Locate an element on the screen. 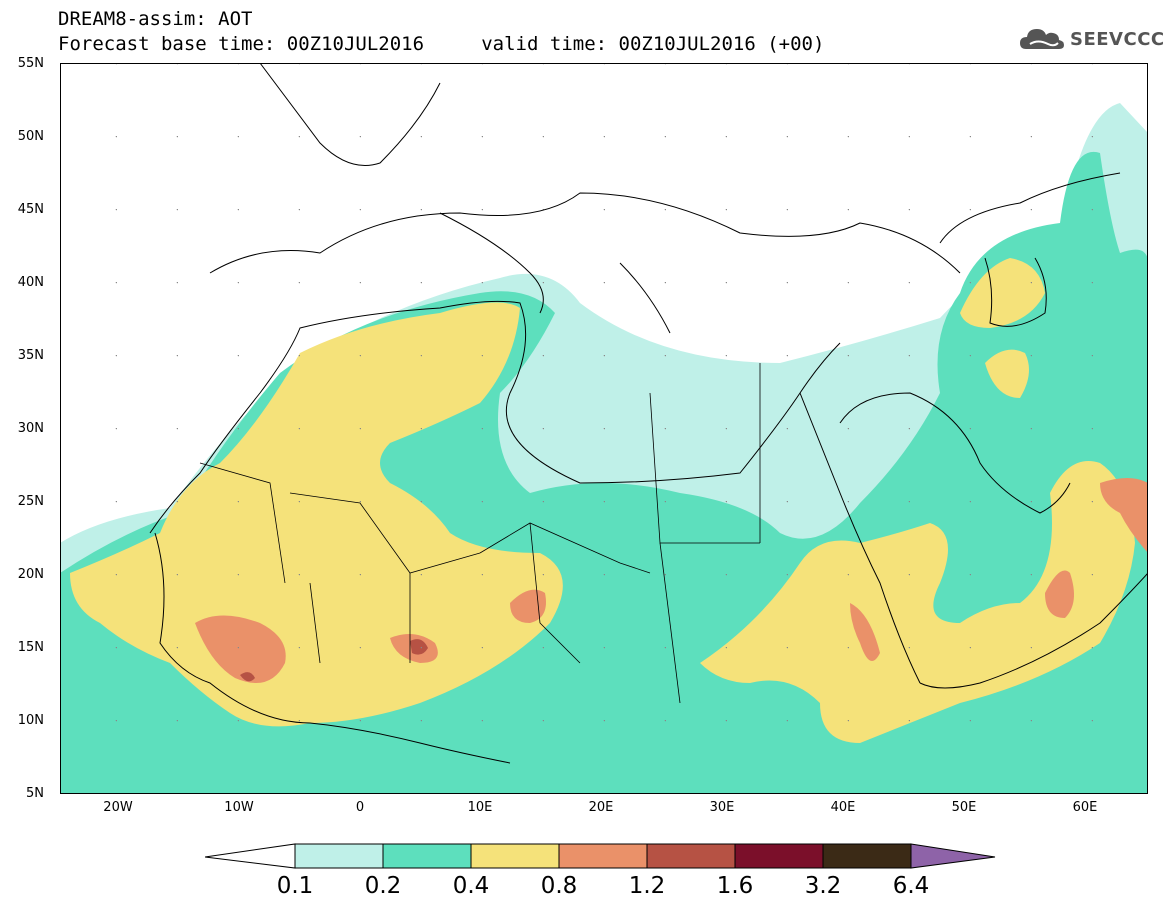 This screenshot has height=905, width=1165. colorbar-max-arrow is located at coordinates (953, 856).